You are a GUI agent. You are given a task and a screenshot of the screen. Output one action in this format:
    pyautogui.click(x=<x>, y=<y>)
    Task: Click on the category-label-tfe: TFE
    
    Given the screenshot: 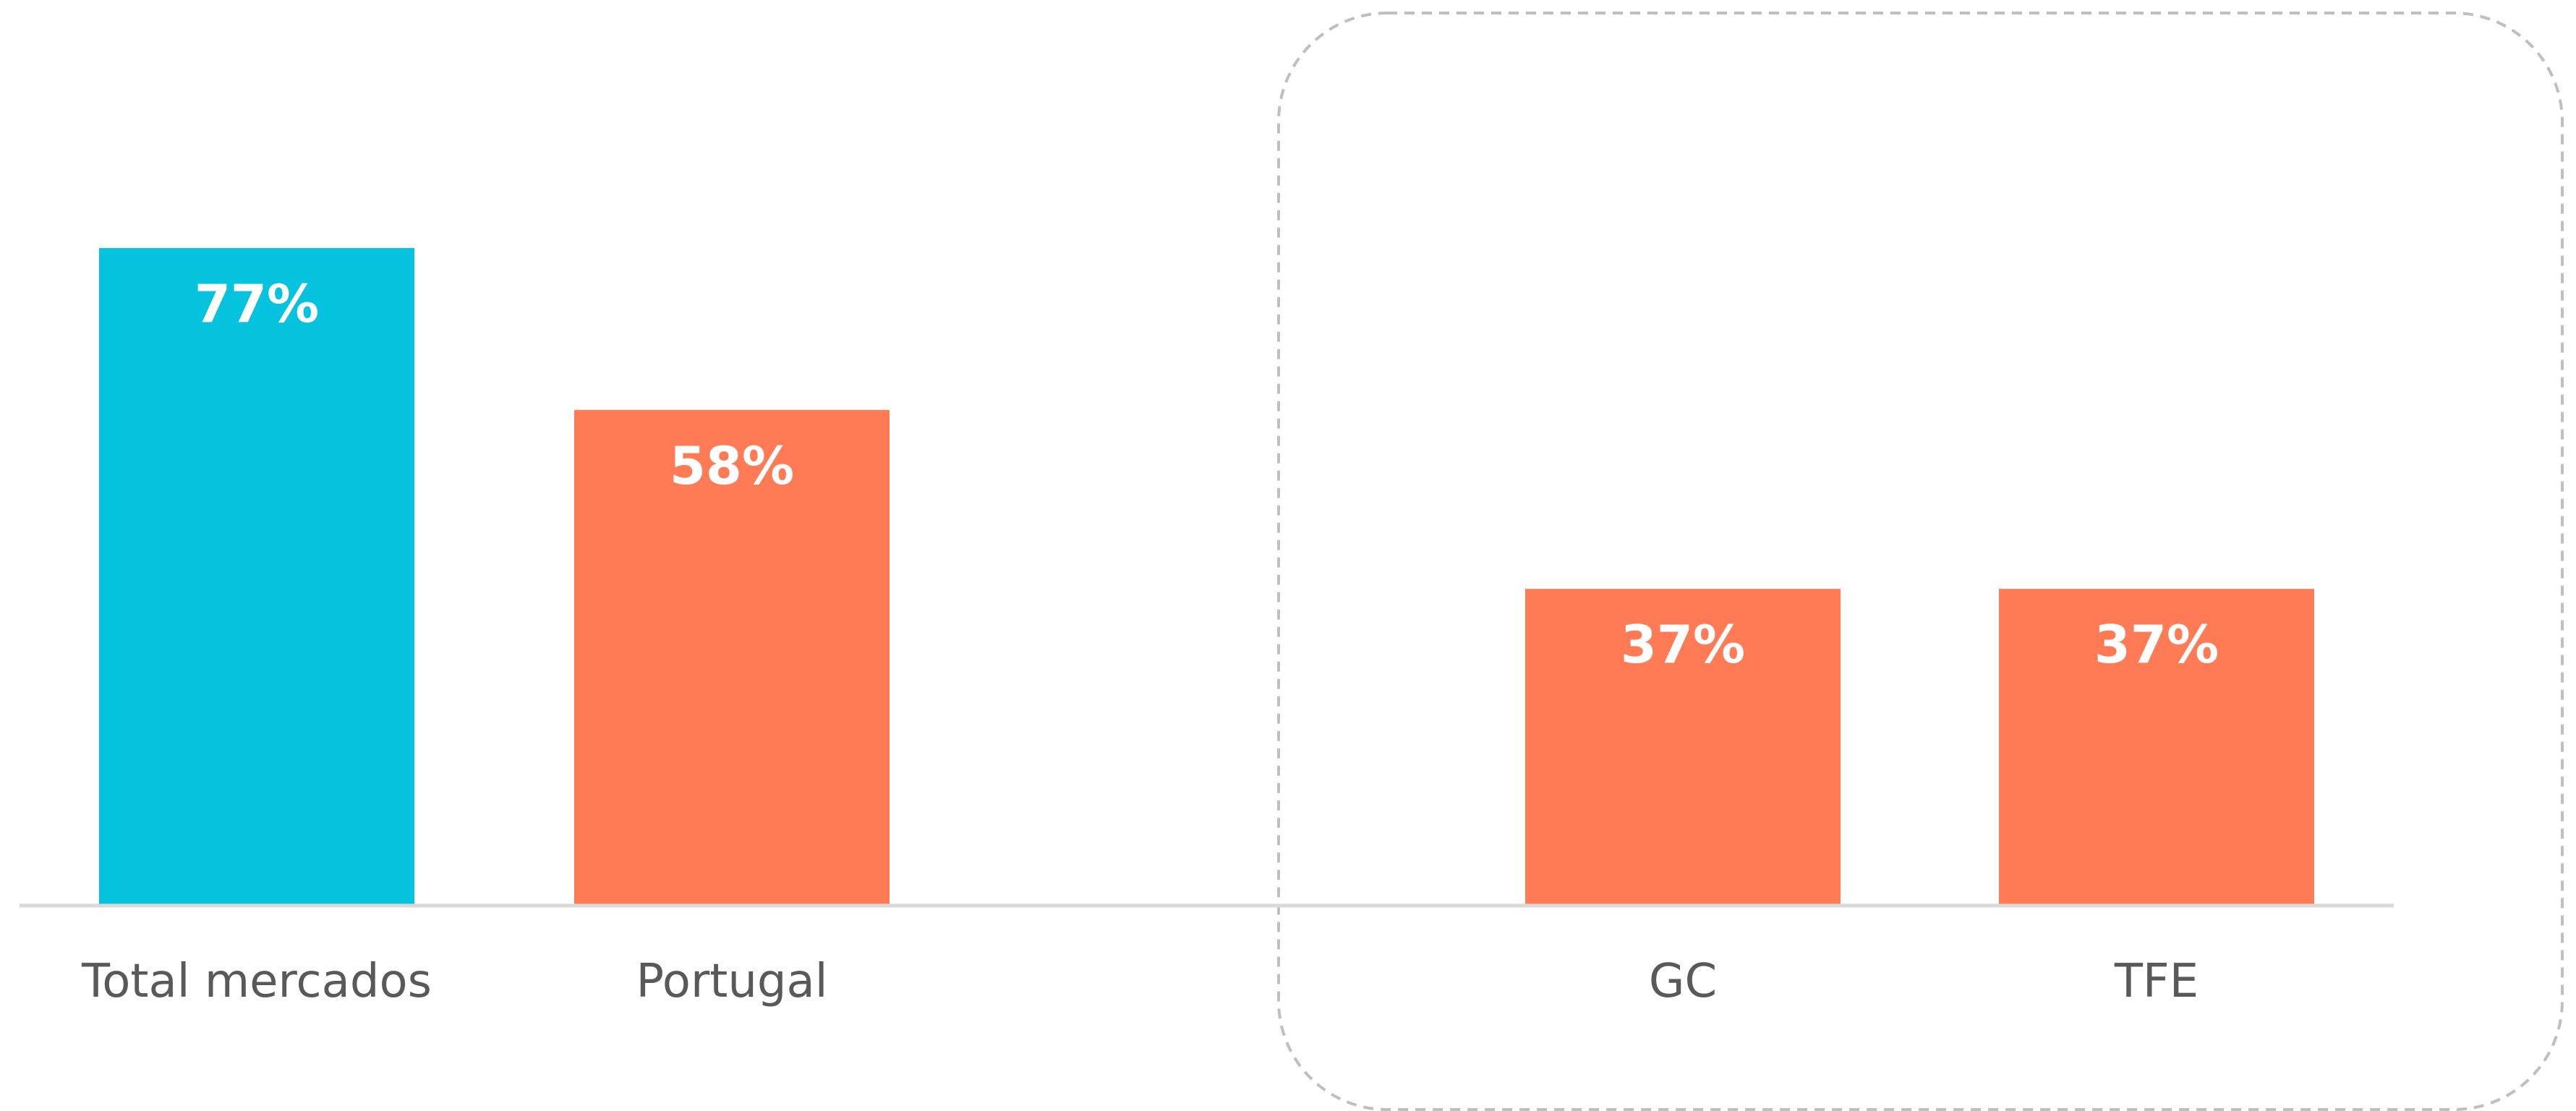 What is the action you would take?
    pyautogui.click(x=2156, y=981)
    